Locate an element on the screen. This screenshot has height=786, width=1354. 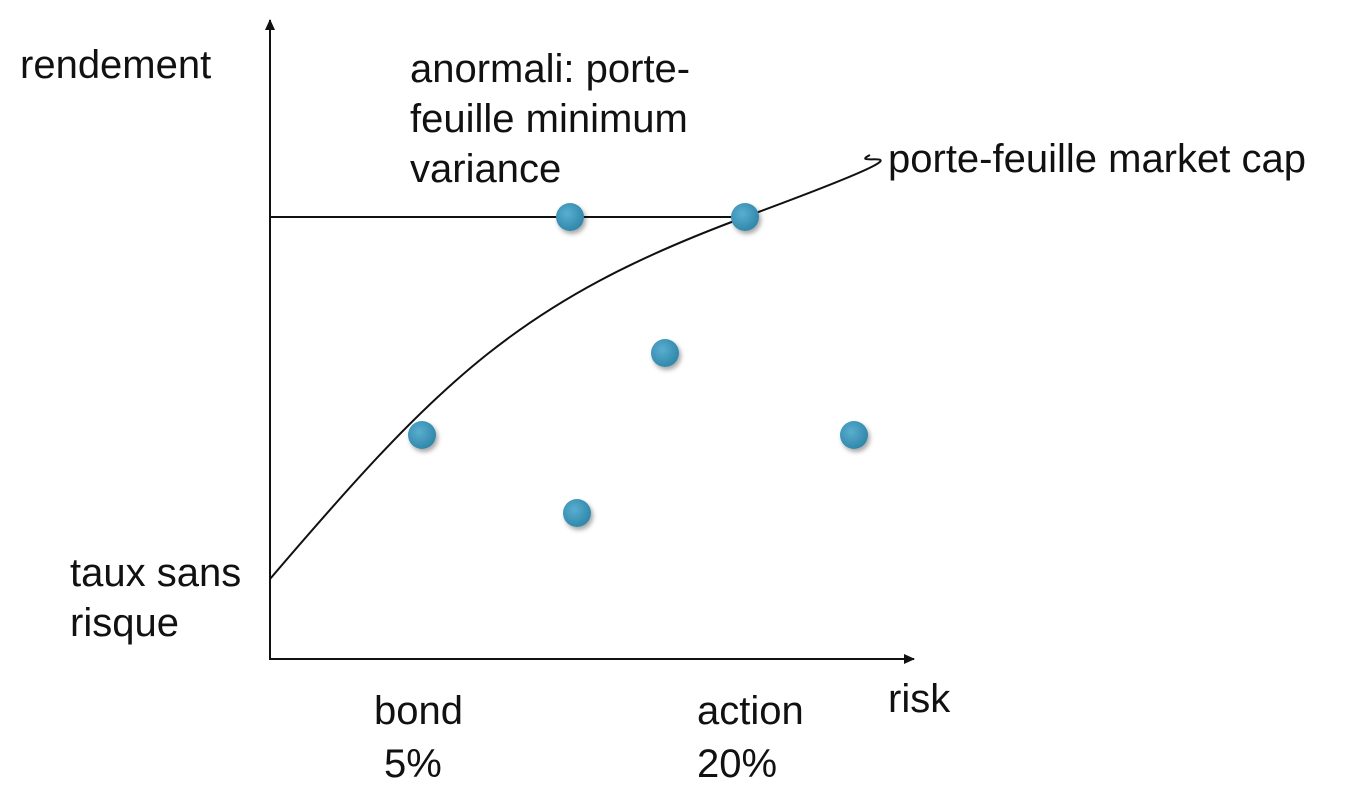
portfolio-dot-bond is located at coordinates (422, 435).